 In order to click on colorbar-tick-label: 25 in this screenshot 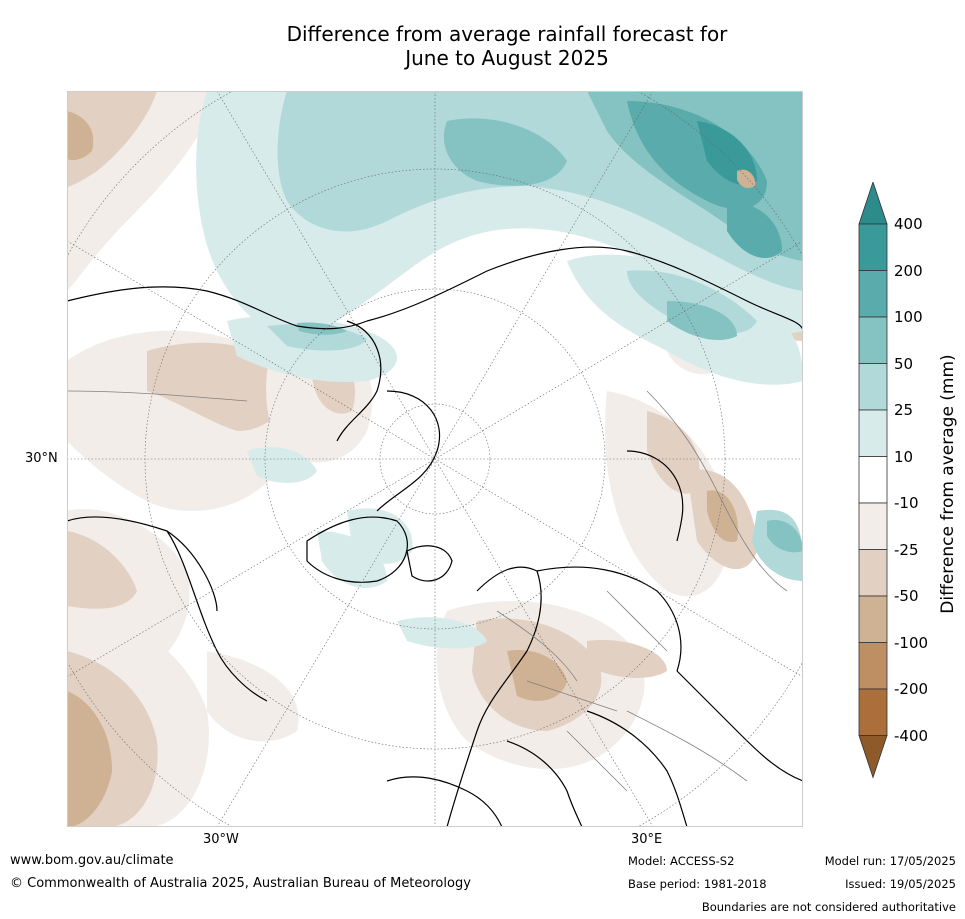, I will do `click(904, 410)`.